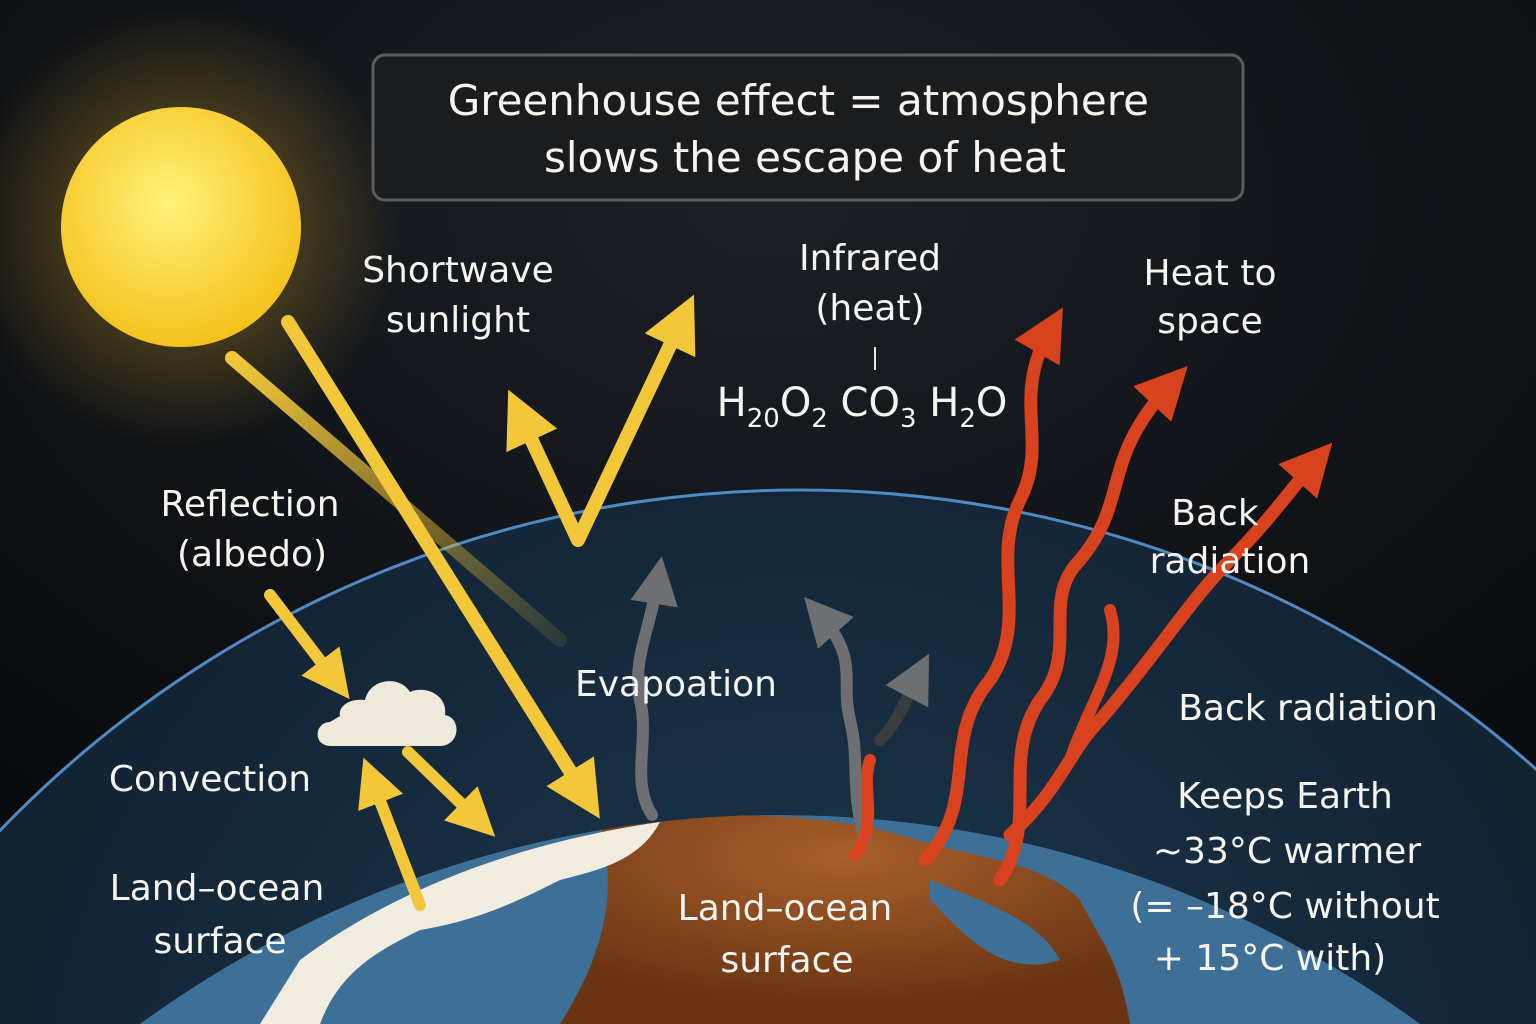 This screenshot has width=1536, height=1024. What do you see at coordinates (1285, 796) in the screenshot?
I see `label-line: Keeps Earth` at bounding box center [1285, 796].